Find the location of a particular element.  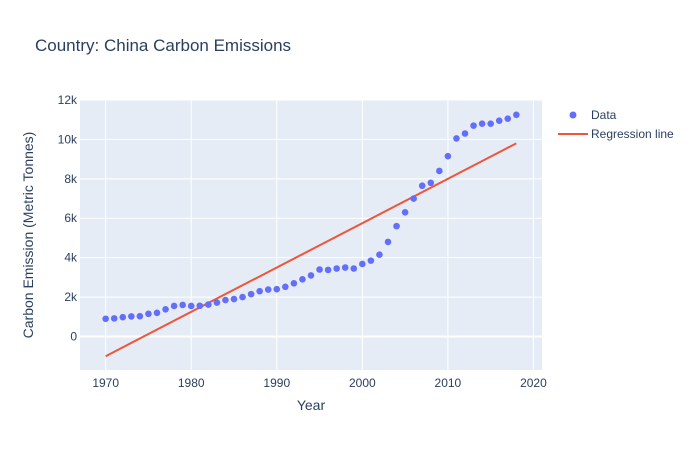

x-tick-label: 2010 is located at coordinates (448, 383).